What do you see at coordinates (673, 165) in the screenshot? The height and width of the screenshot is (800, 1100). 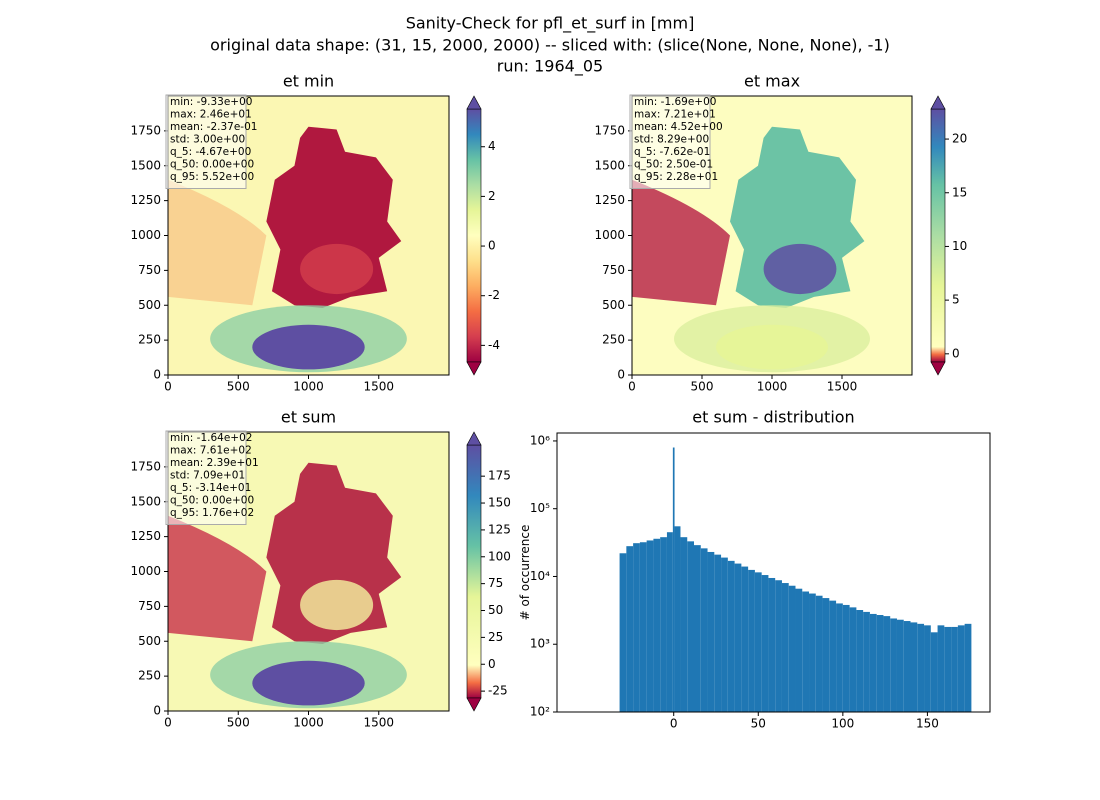 I see `stats-line: q_50: 2.50e-01` at bounding box center [673, 165].